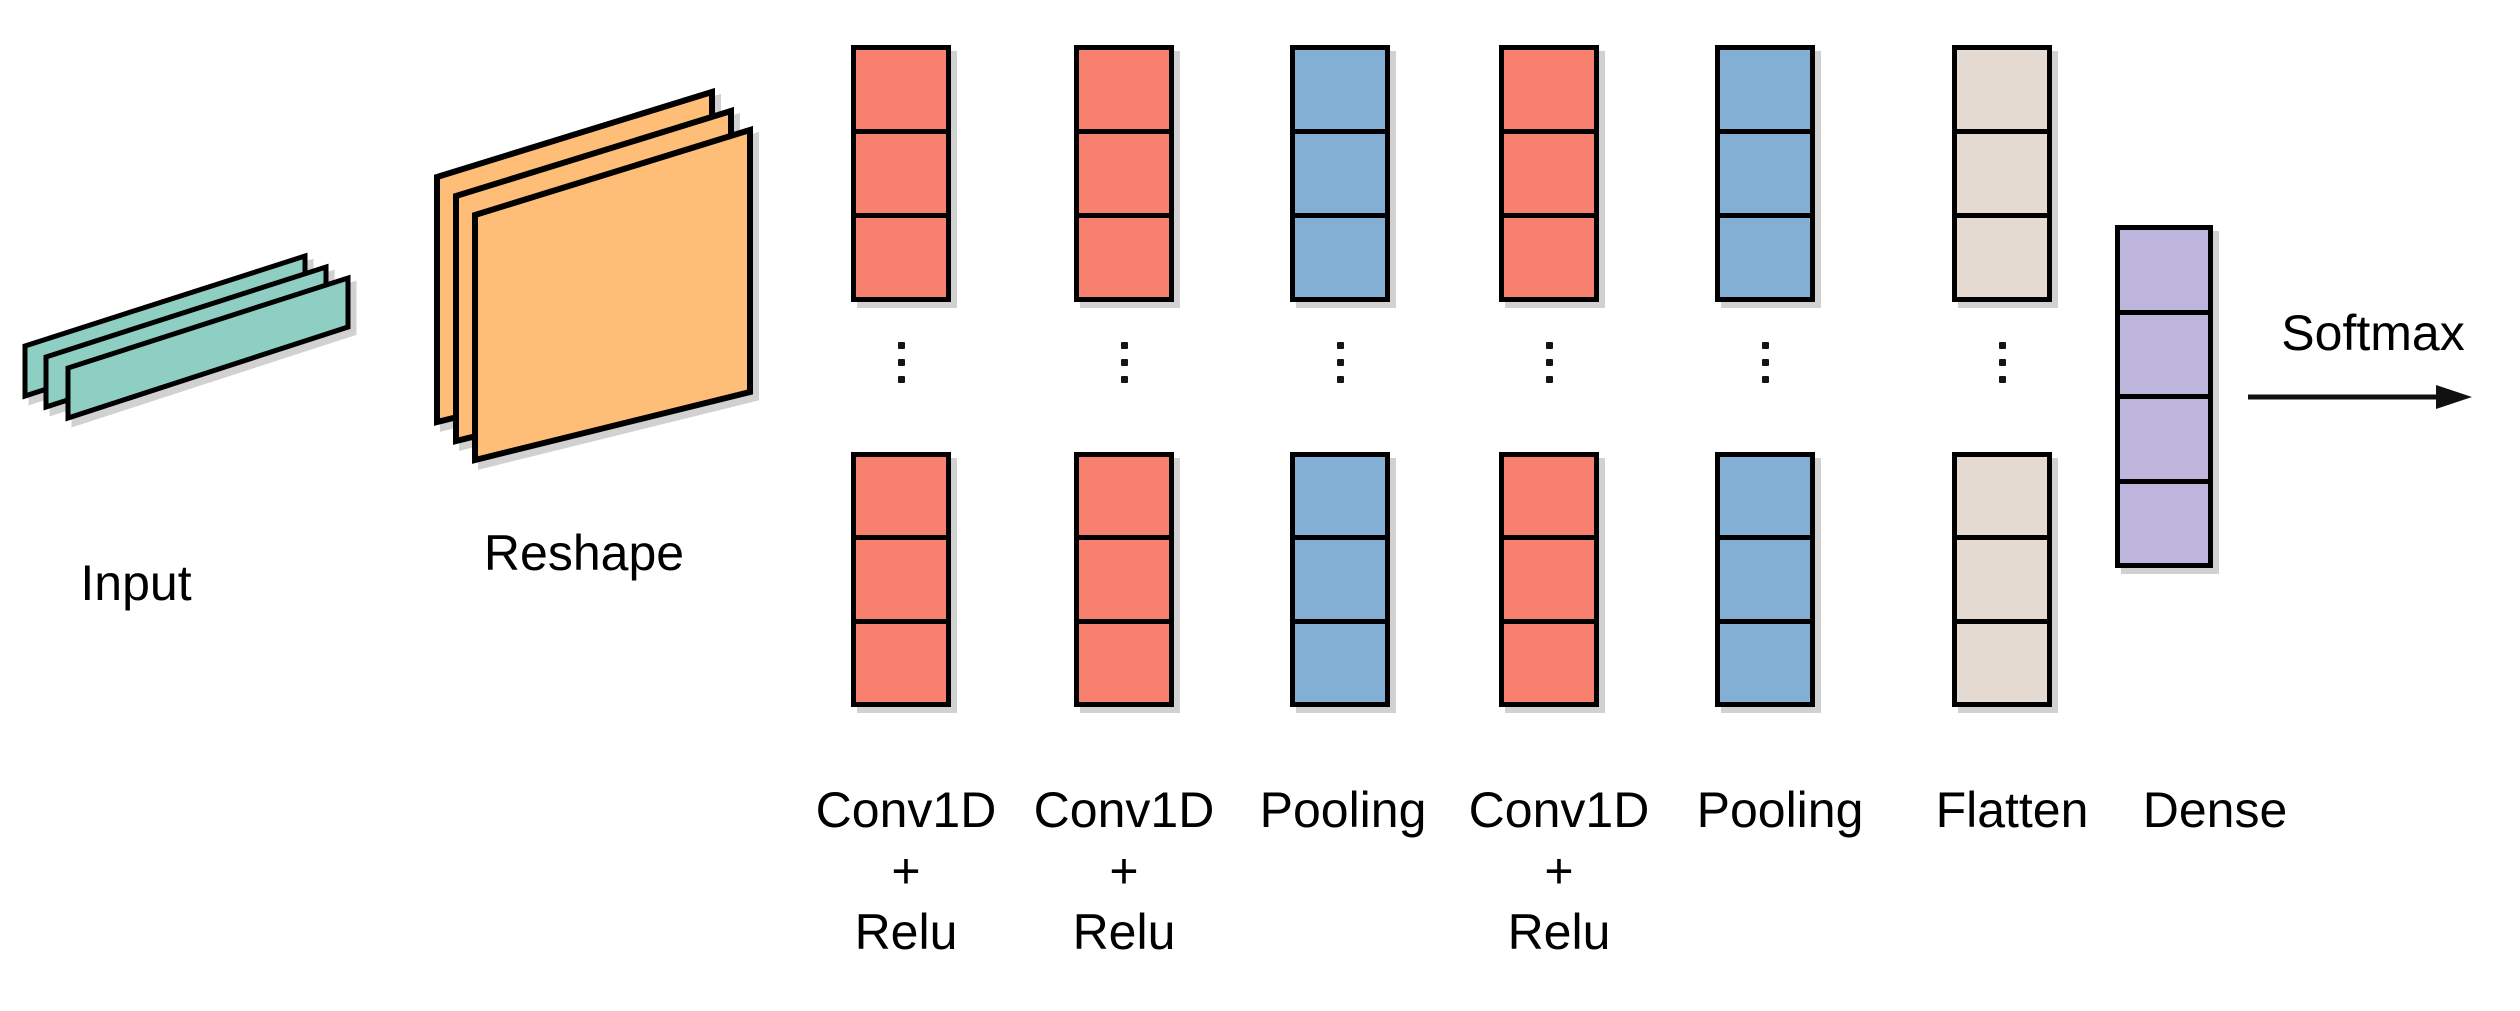 The width and height of the screenshot is (2520, 1011). I want to click on conv1d-3-top-blocks, so click(1549, 173).